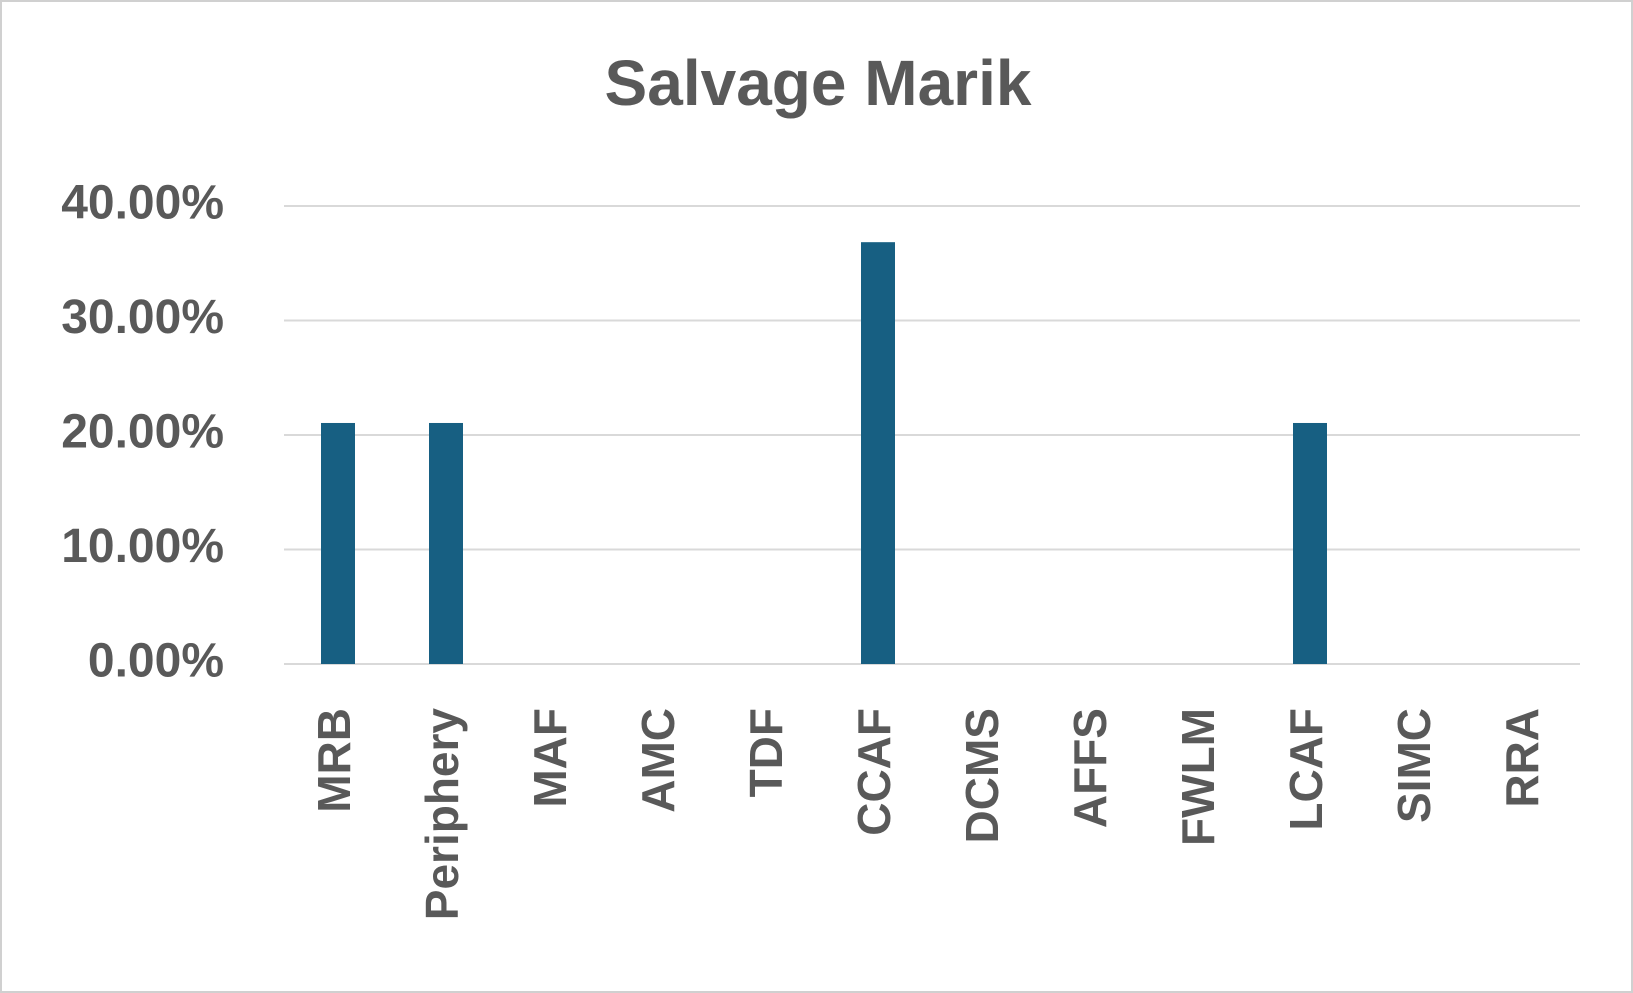  I want to click on y-tick-label: 30.00%, so click(142, 317).